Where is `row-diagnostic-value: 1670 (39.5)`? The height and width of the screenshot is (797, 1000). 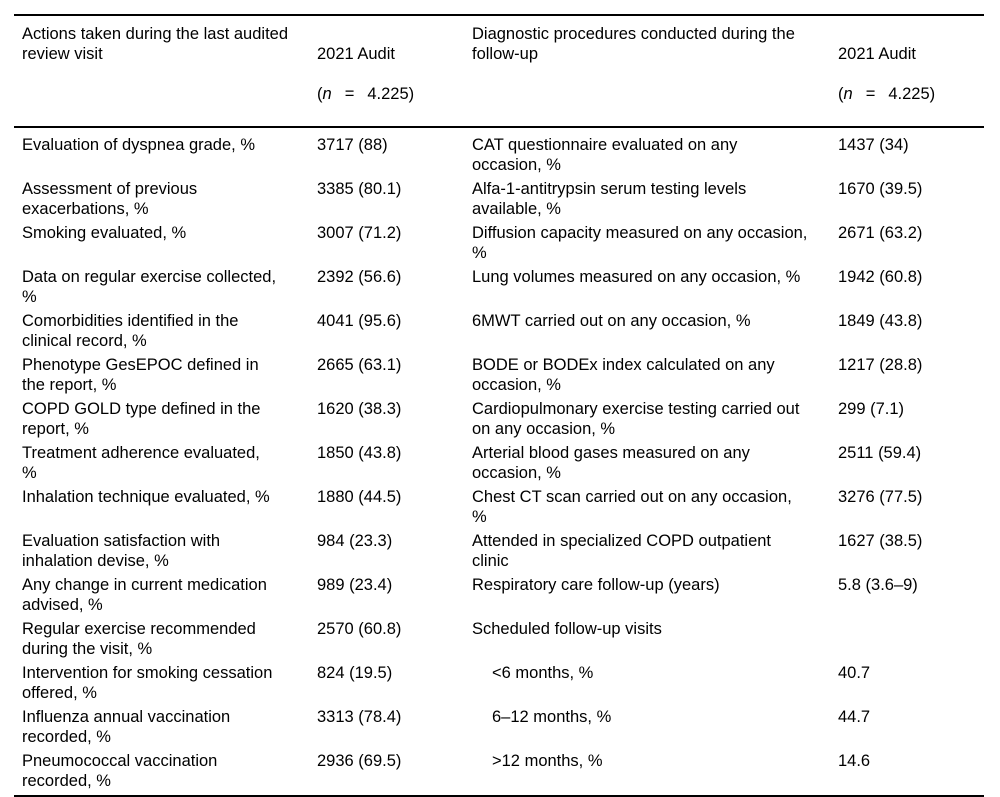 row-diagnostic-value: 1670 (39.5) is located at coordinates (880, 189).